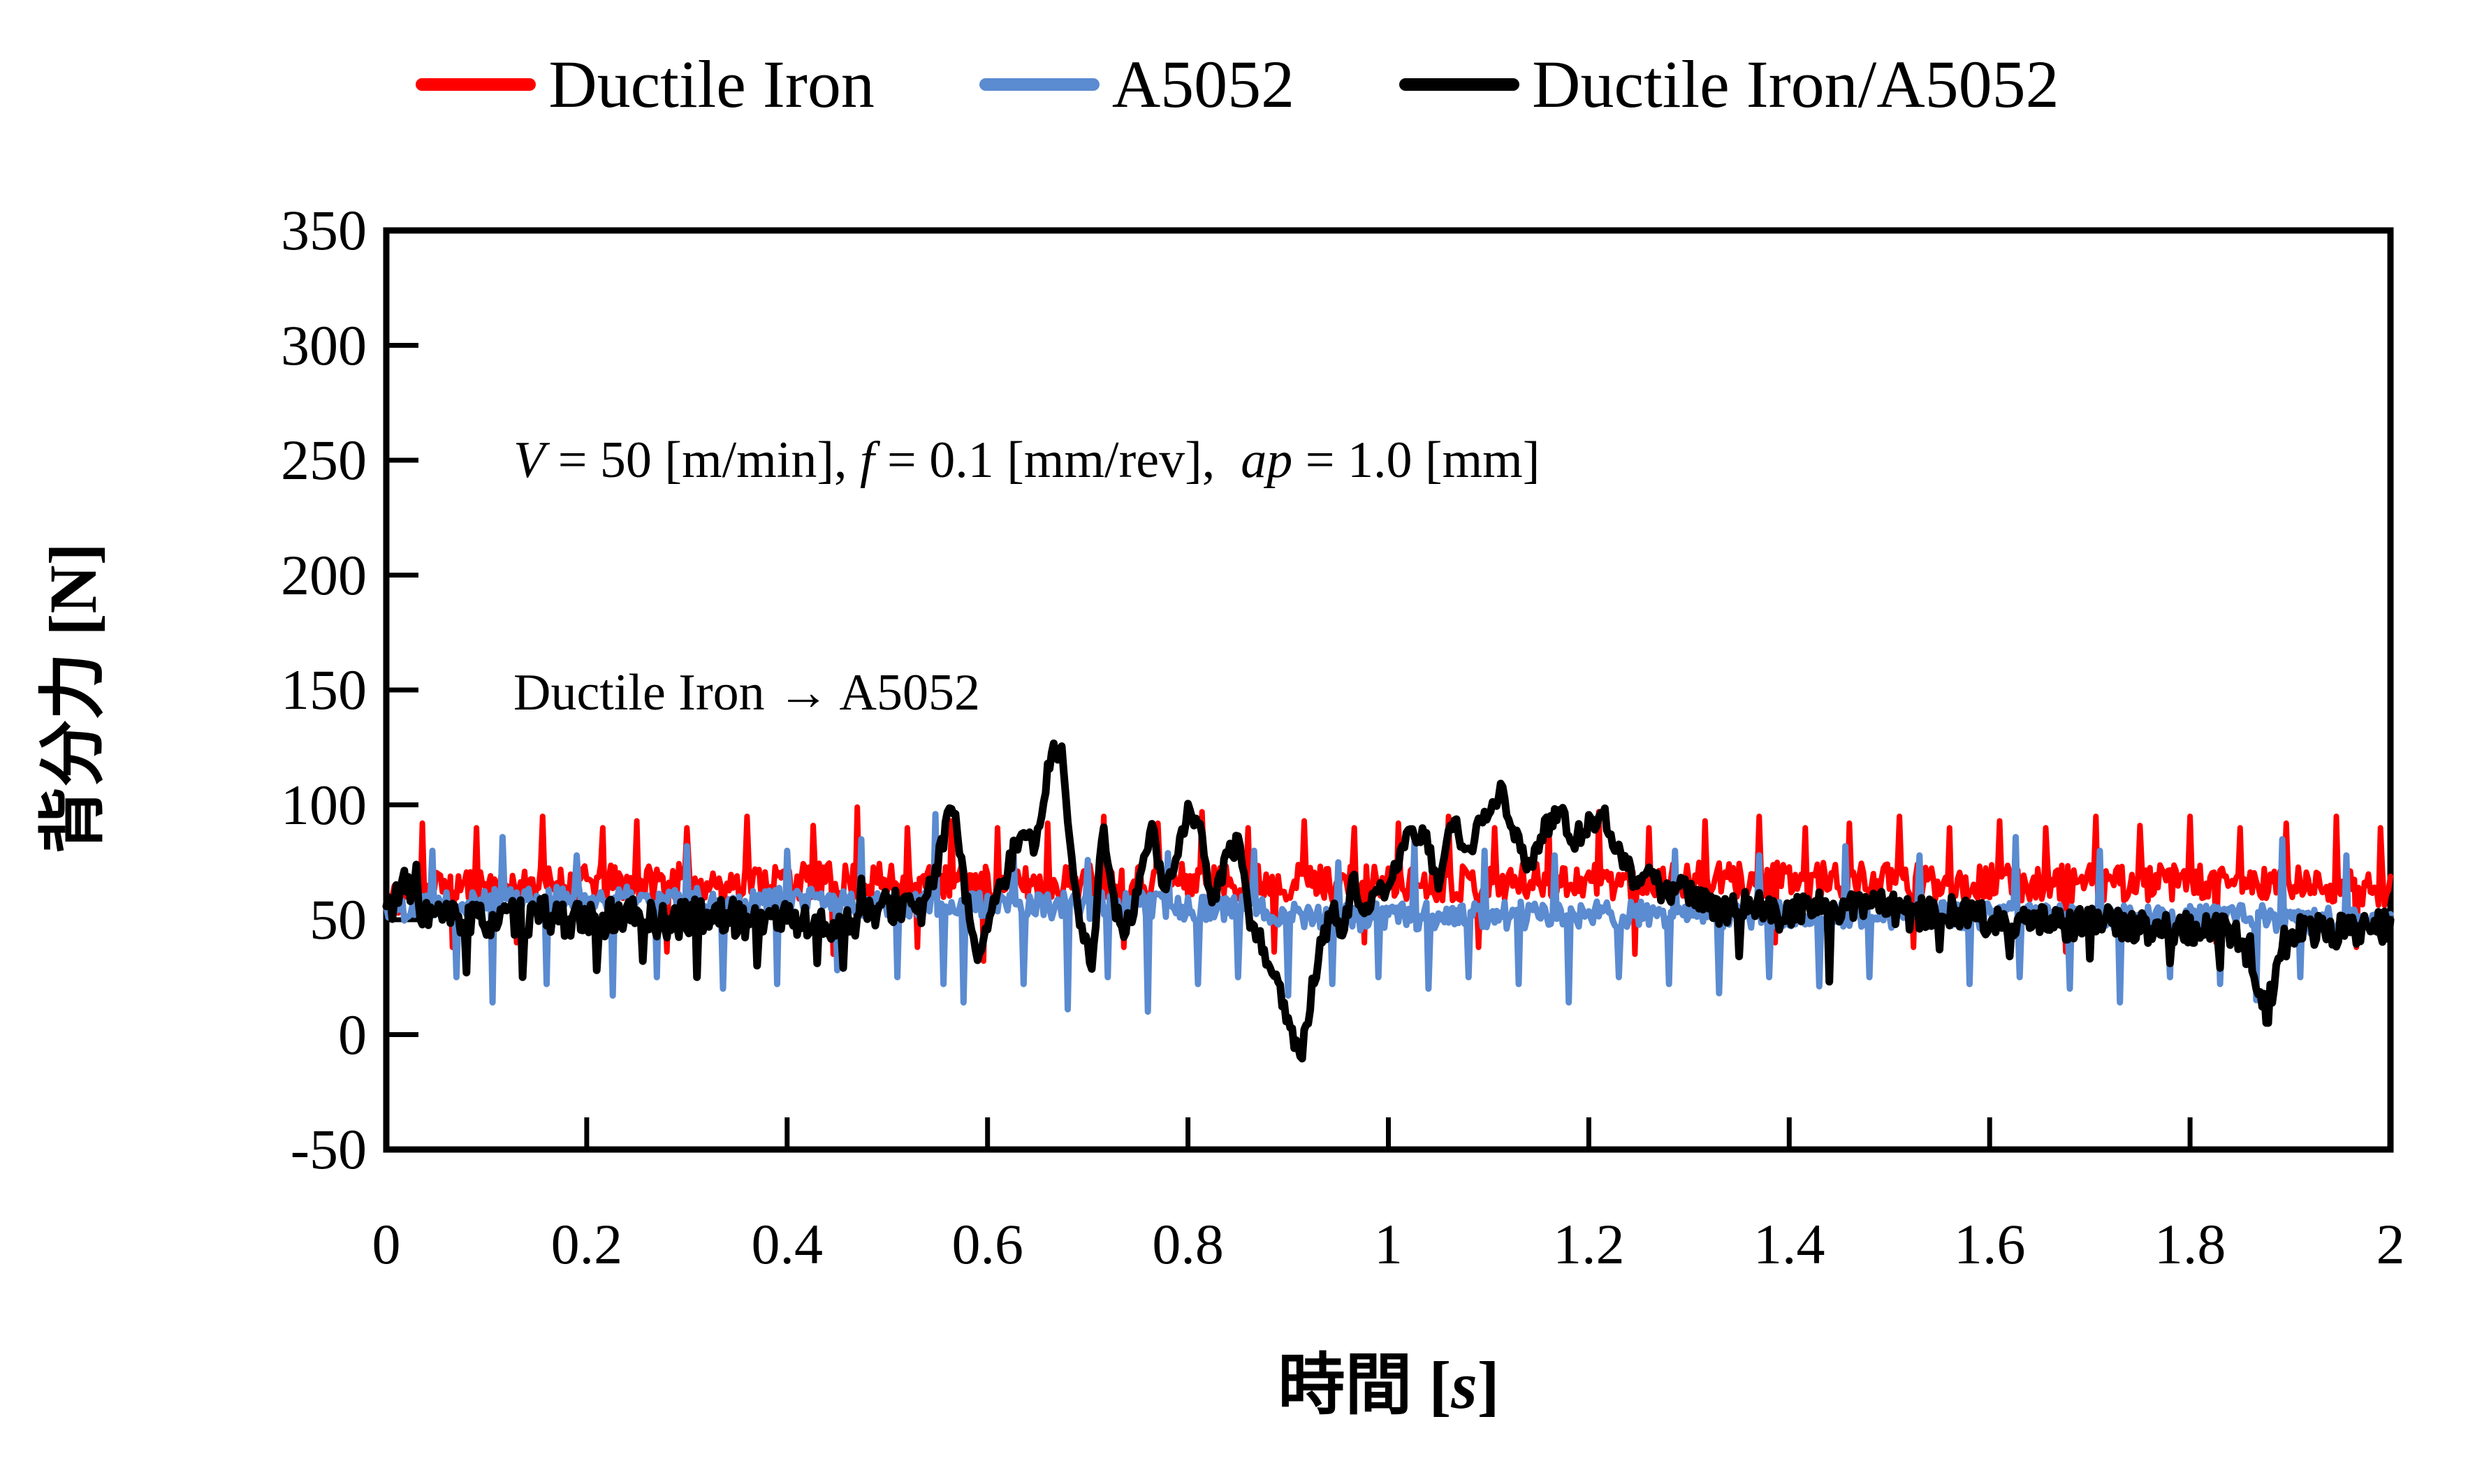  I want to click on legend: Ductile Iron A5052 Ductile Iron/A5052, so click(1237, 84).